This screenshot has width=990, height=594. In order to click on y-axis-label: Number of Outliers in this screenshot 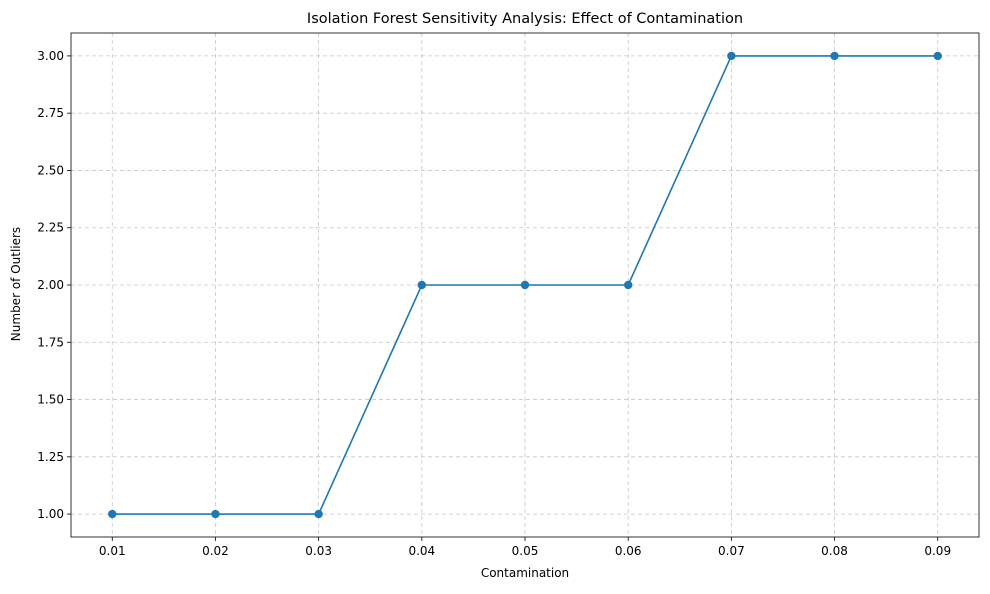, I will do `click(16, 284)`.